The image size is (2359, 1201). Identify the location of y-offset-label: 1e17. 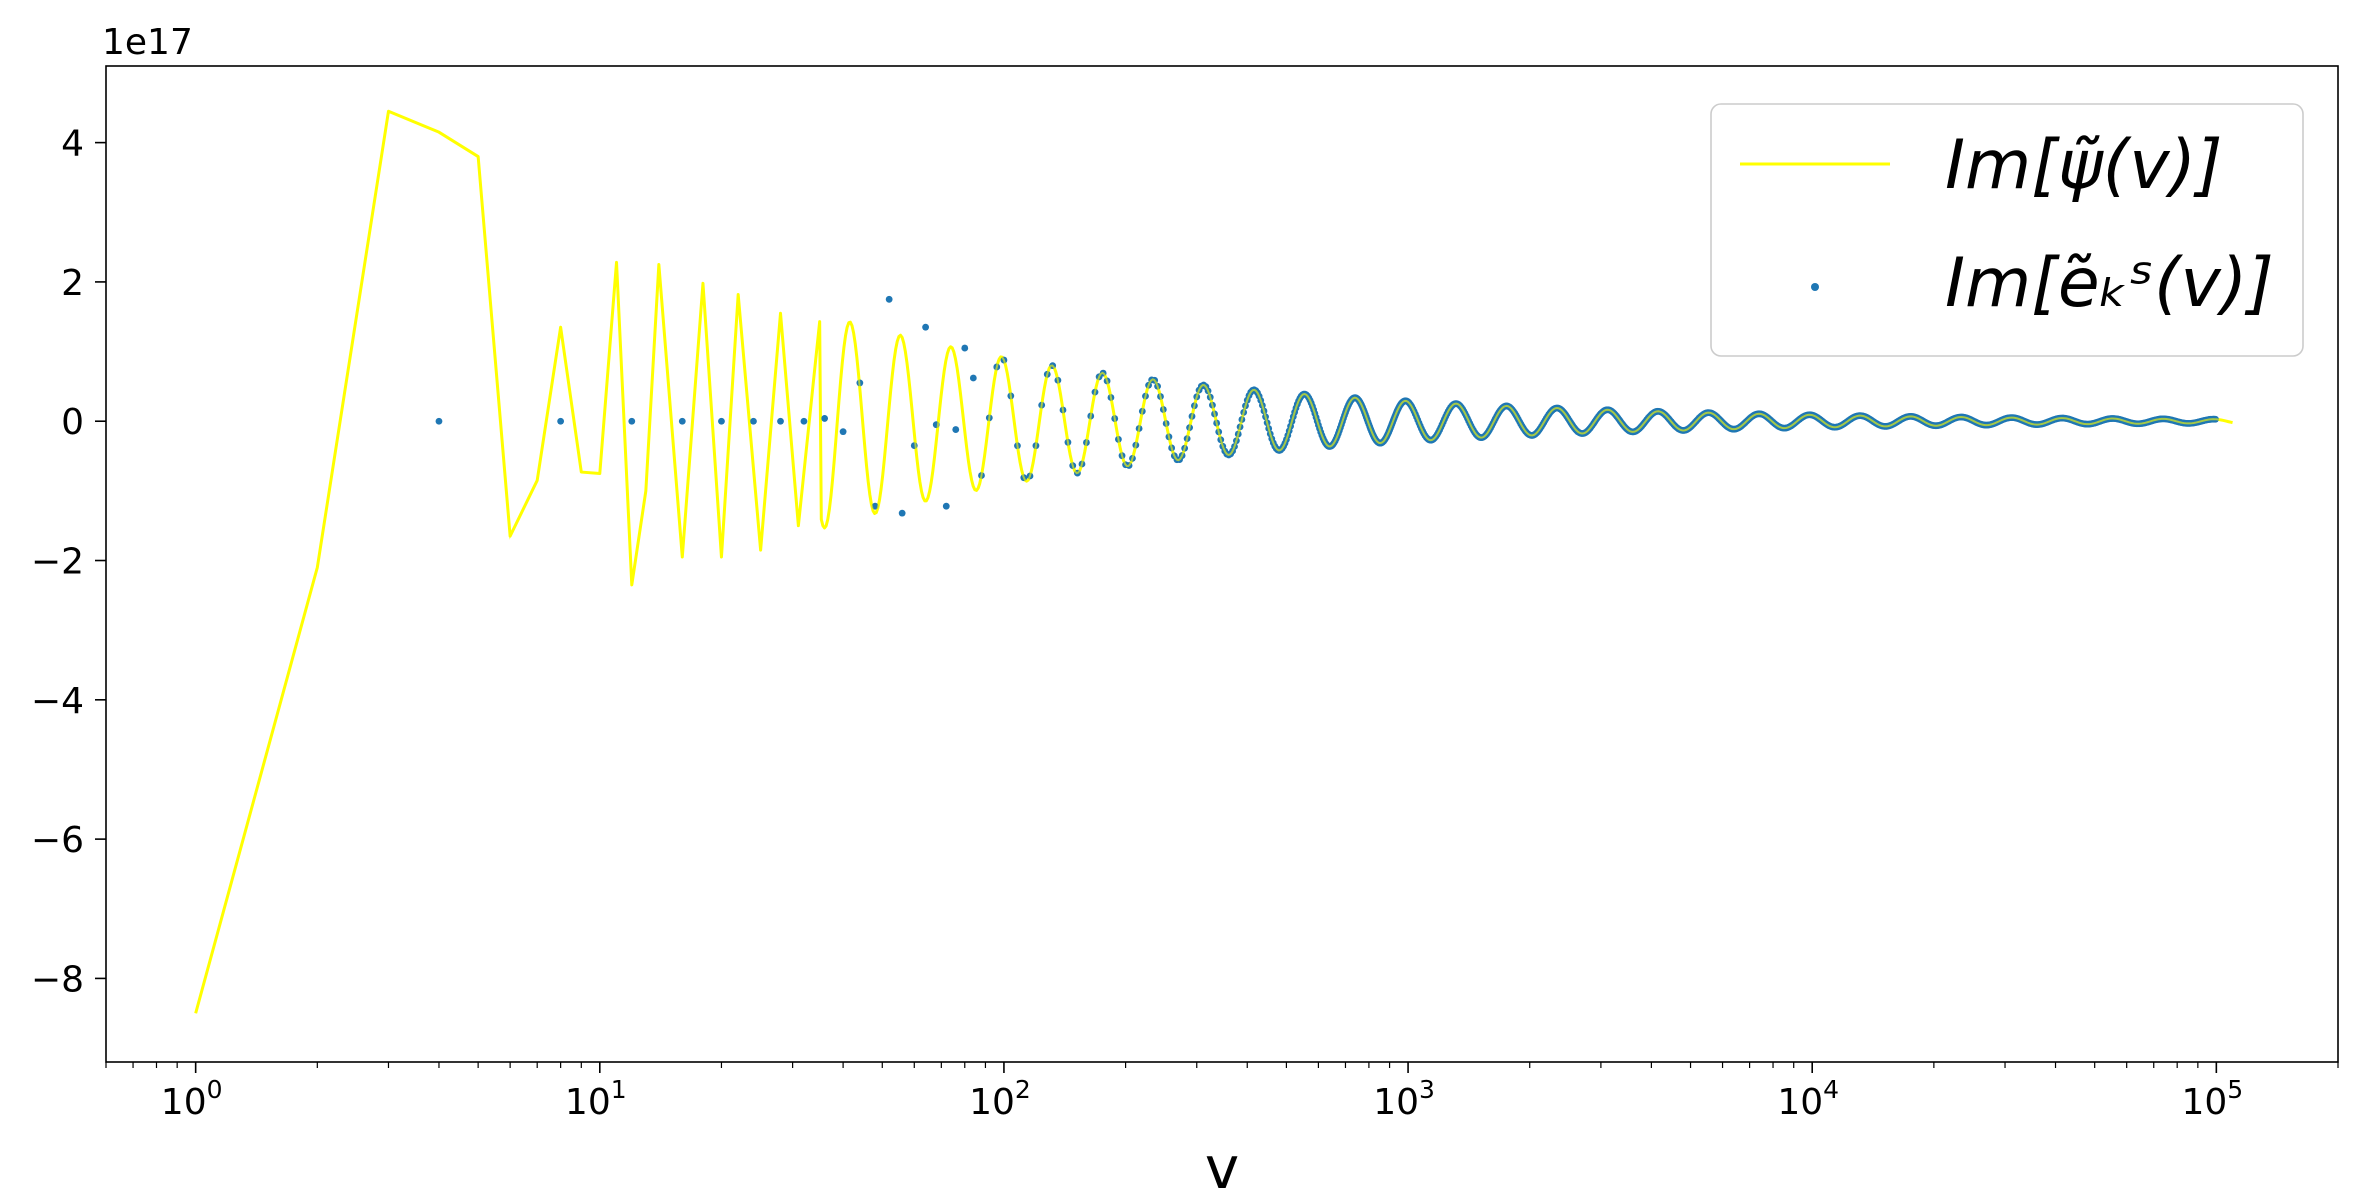
(147, 42).